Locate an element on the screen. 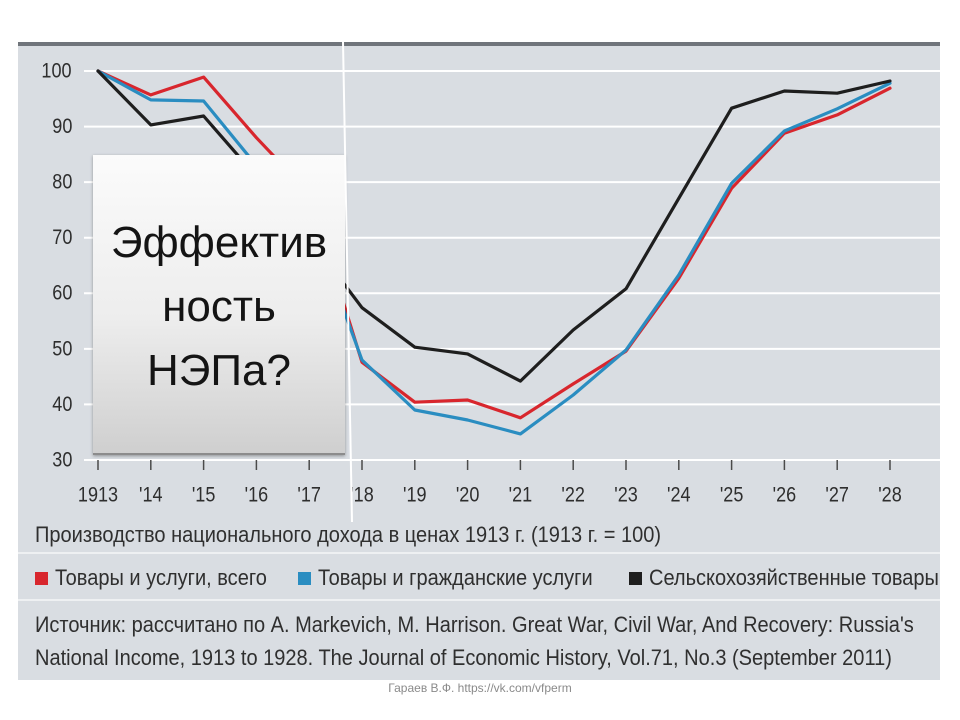  legend-label-agri: Сельскохозяйственные товары is located at coordinates (794, 577).